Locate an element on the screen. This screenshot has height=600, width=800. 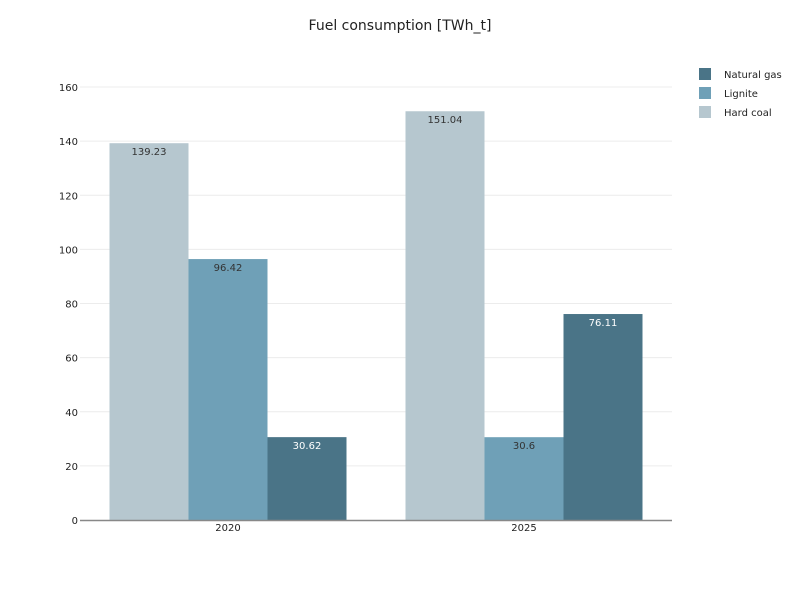
x-tick-label: 2025 is located at coordinates (523, 528).